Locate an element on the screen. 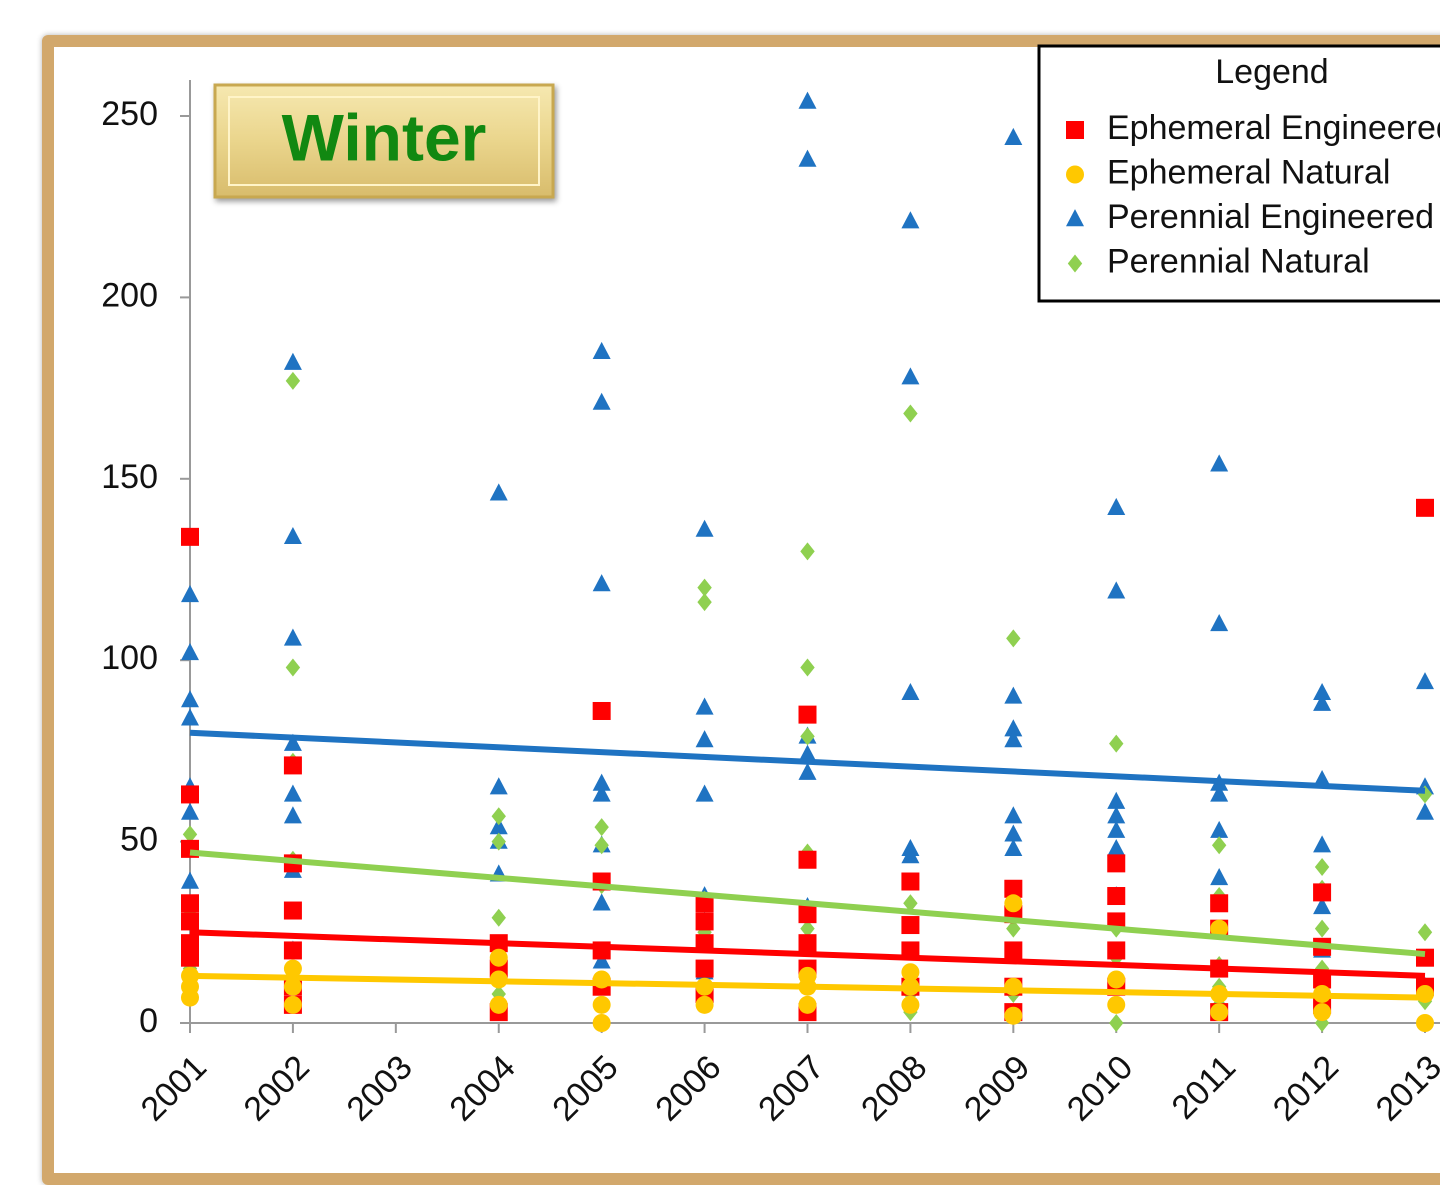 This screenshot has height=1185, width=1440. legend-box is located at coordinates (1238, 173).